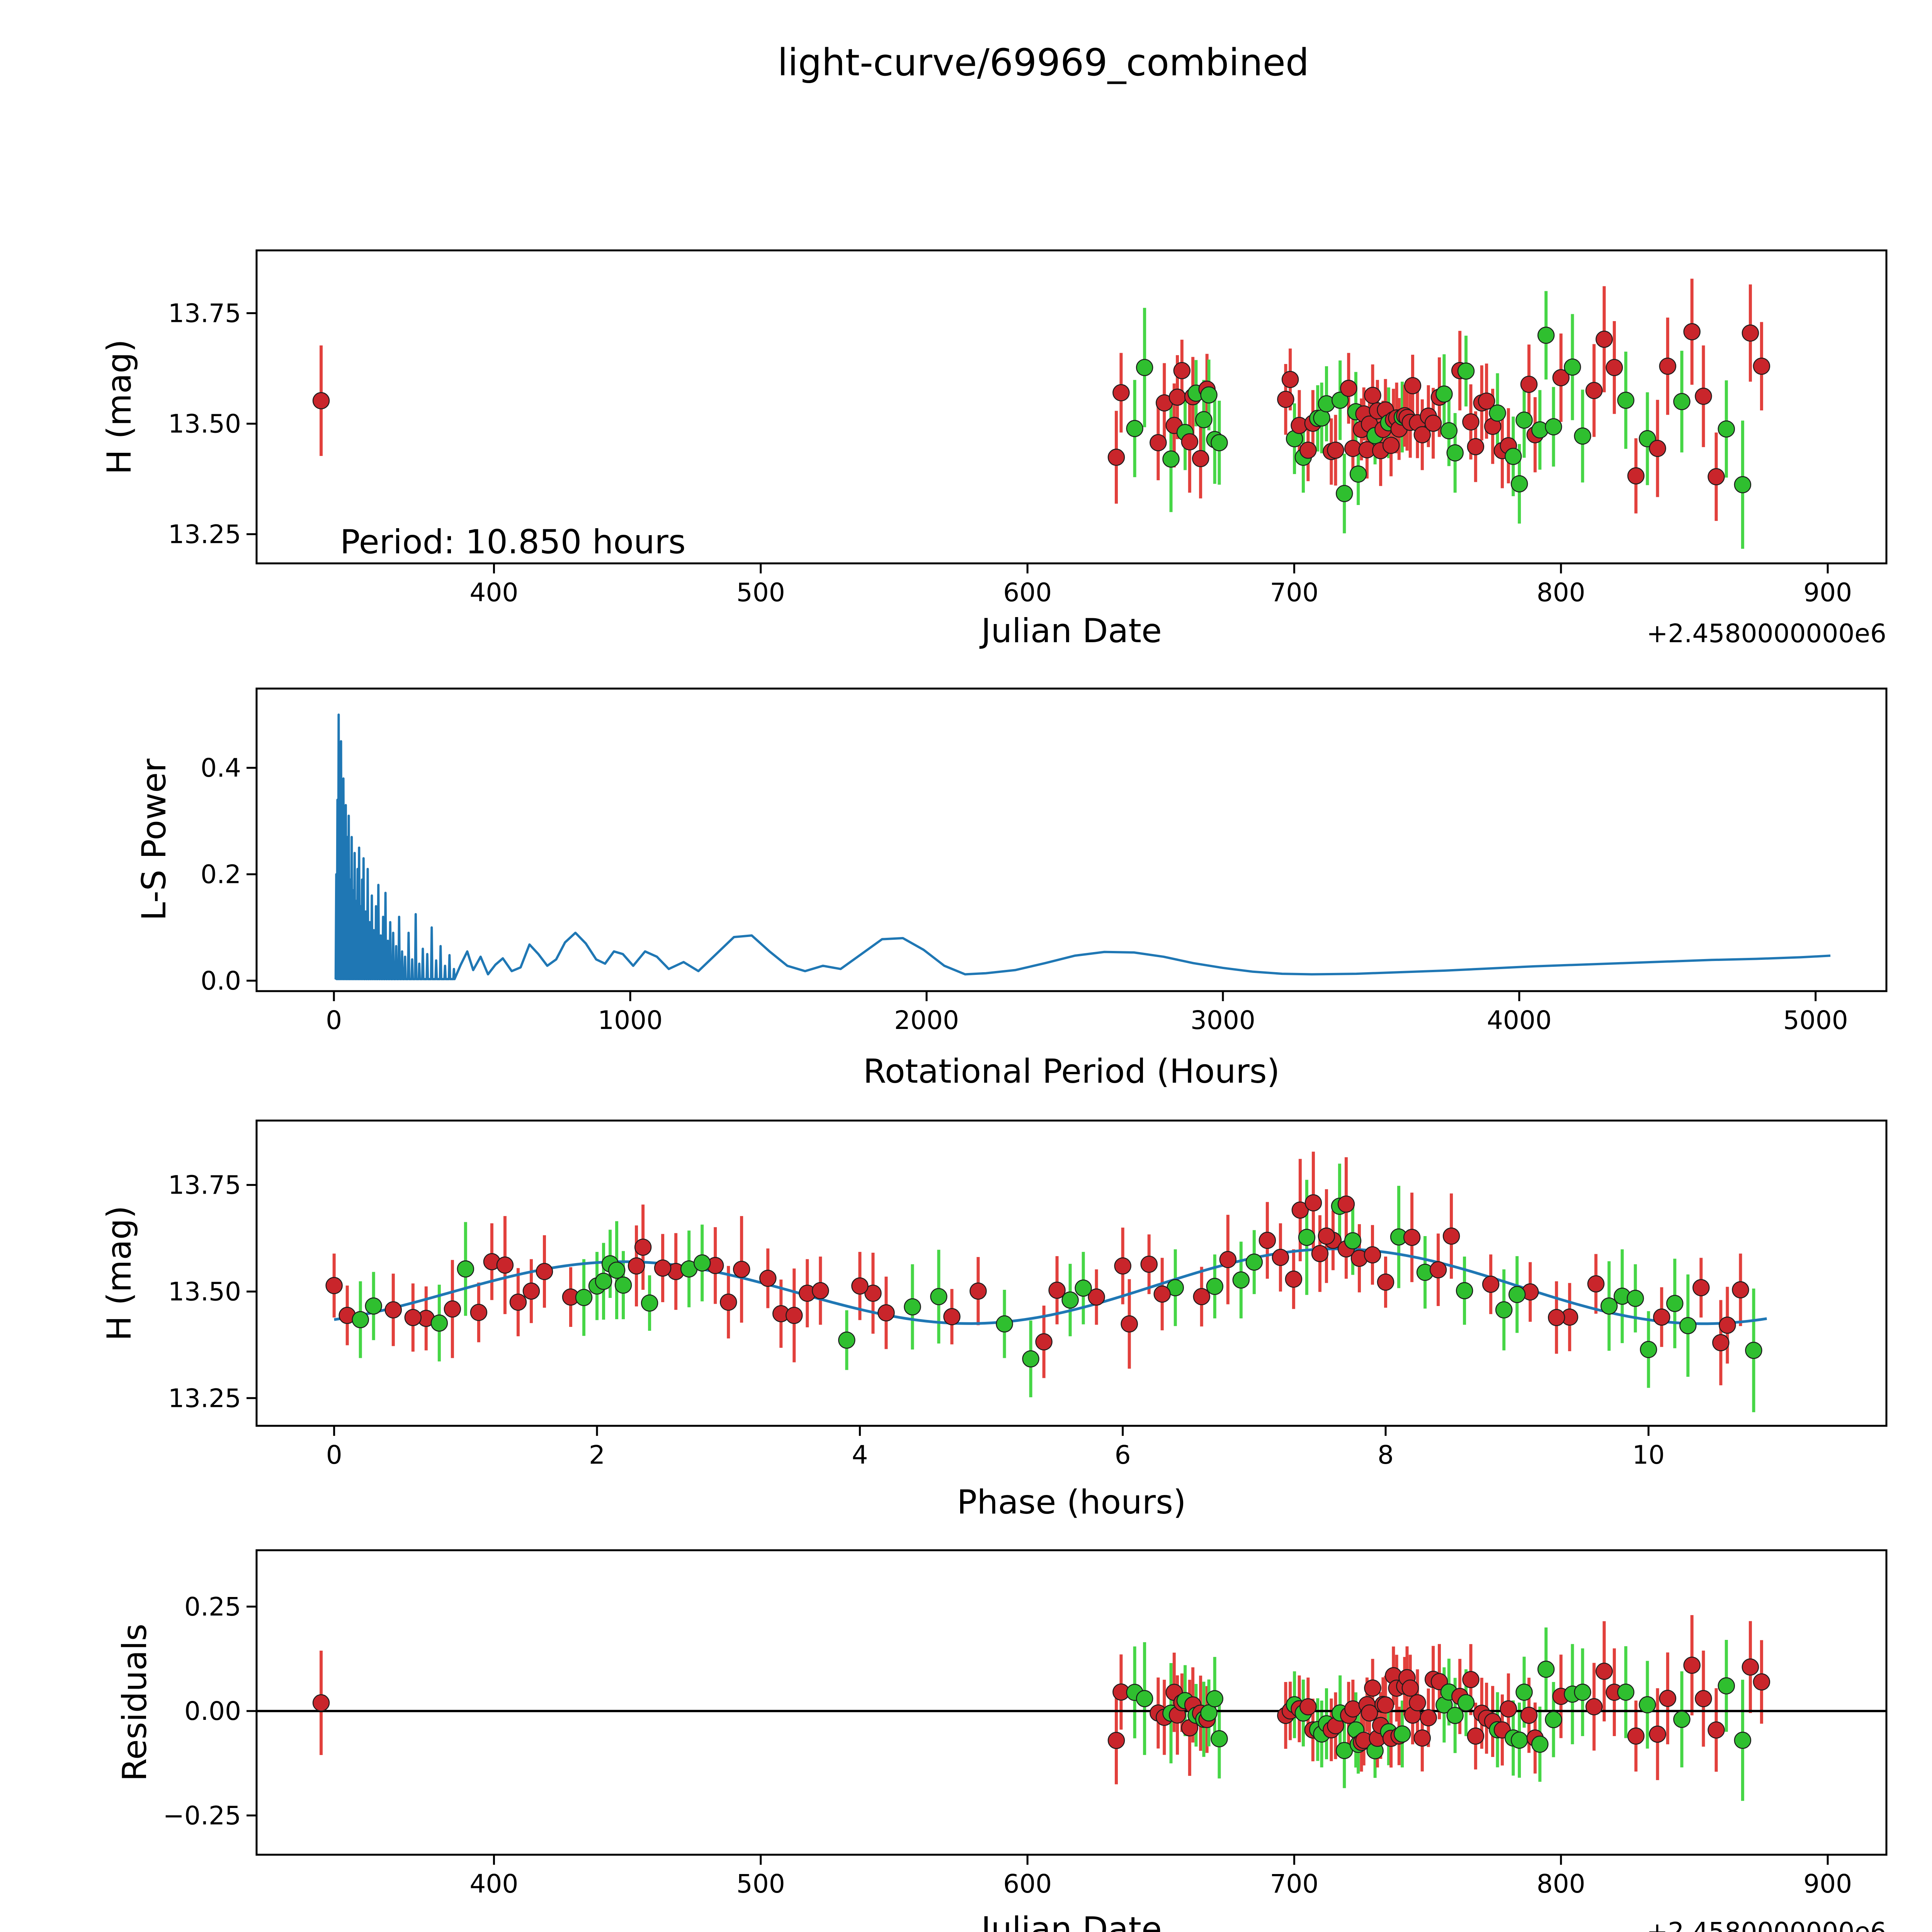 This screenshot has width=1932, height=1932. I want to click on x-tick-label: 6, so click(1123, 1455).